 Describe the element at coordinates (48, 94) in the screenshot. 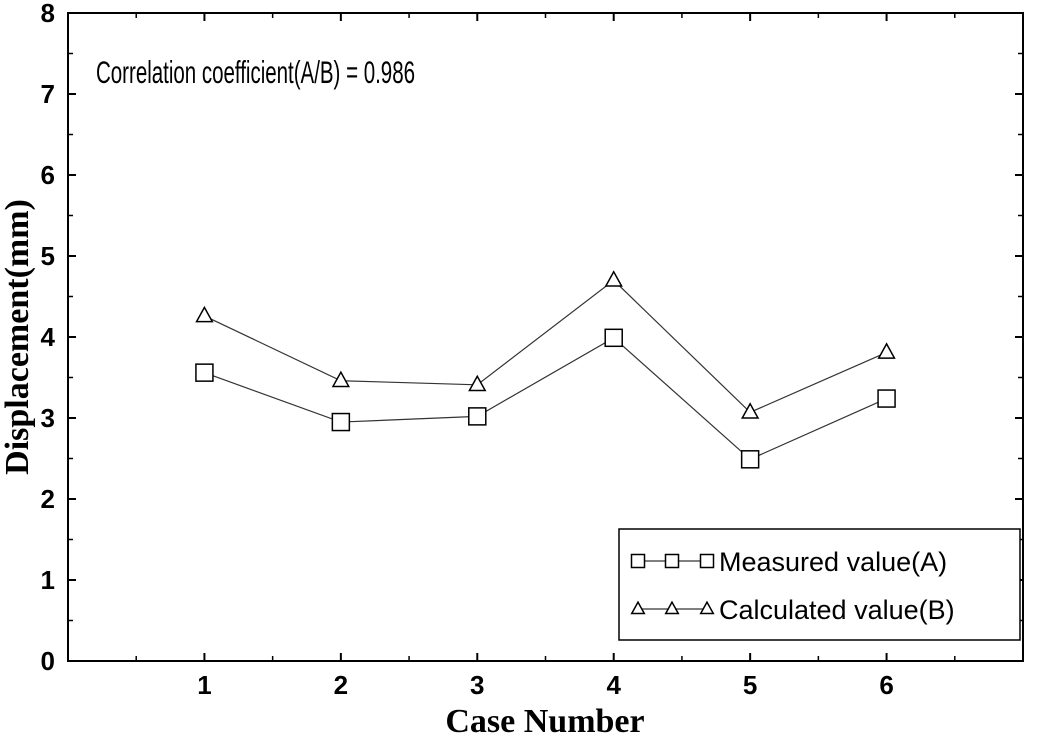

I see `y-tick-label: 7` at that location.